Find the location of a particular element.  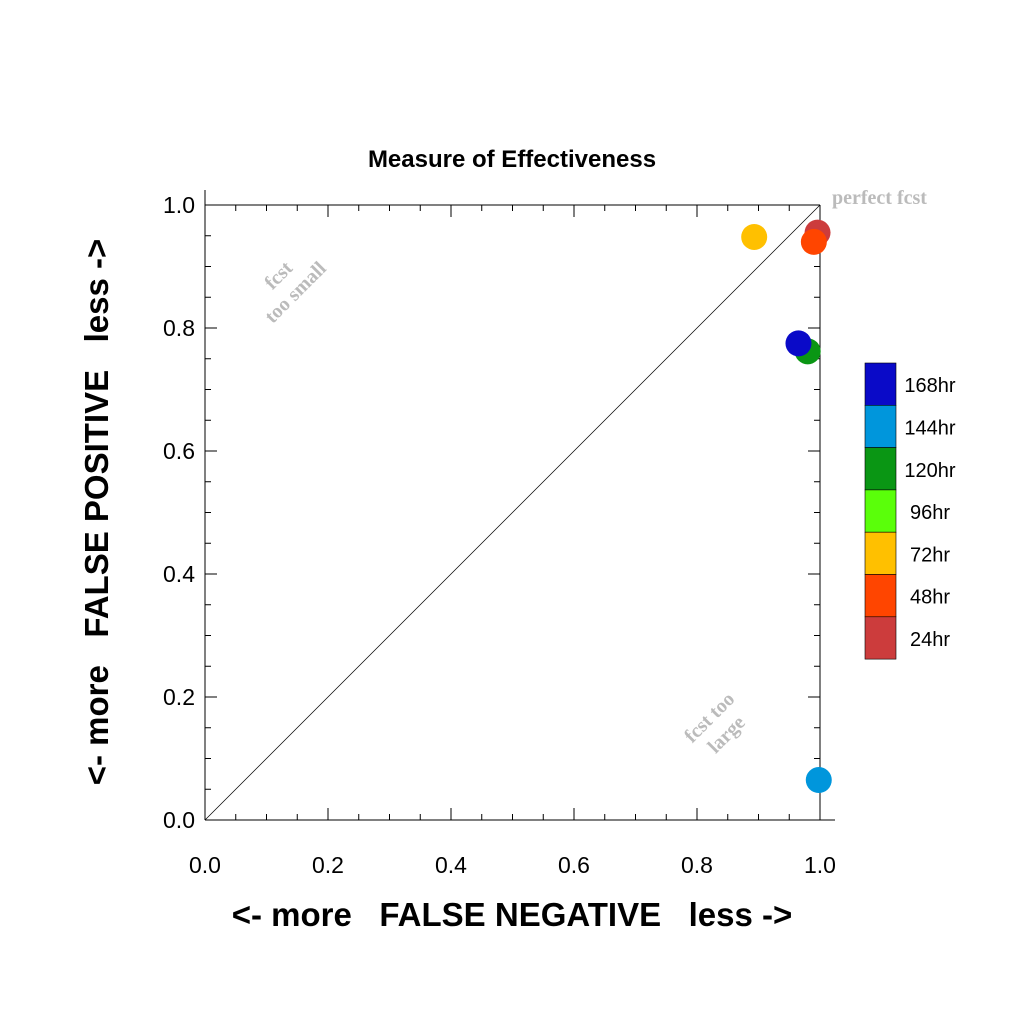

legend-swatch-168hr is located at coordinates (880, 384).